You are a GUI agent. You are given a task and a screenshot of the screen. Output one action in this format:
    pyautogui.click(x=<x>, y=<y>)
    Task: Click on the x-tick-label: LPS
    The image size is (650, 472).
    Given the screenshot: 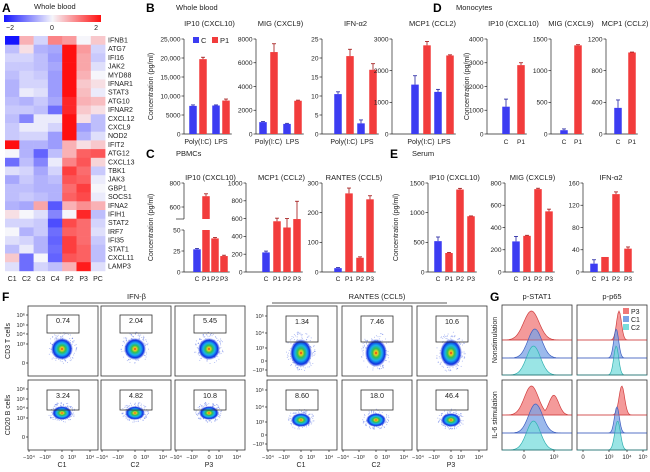 What is the action you would take?
    pyautogui.click(x=293, y=142)
    